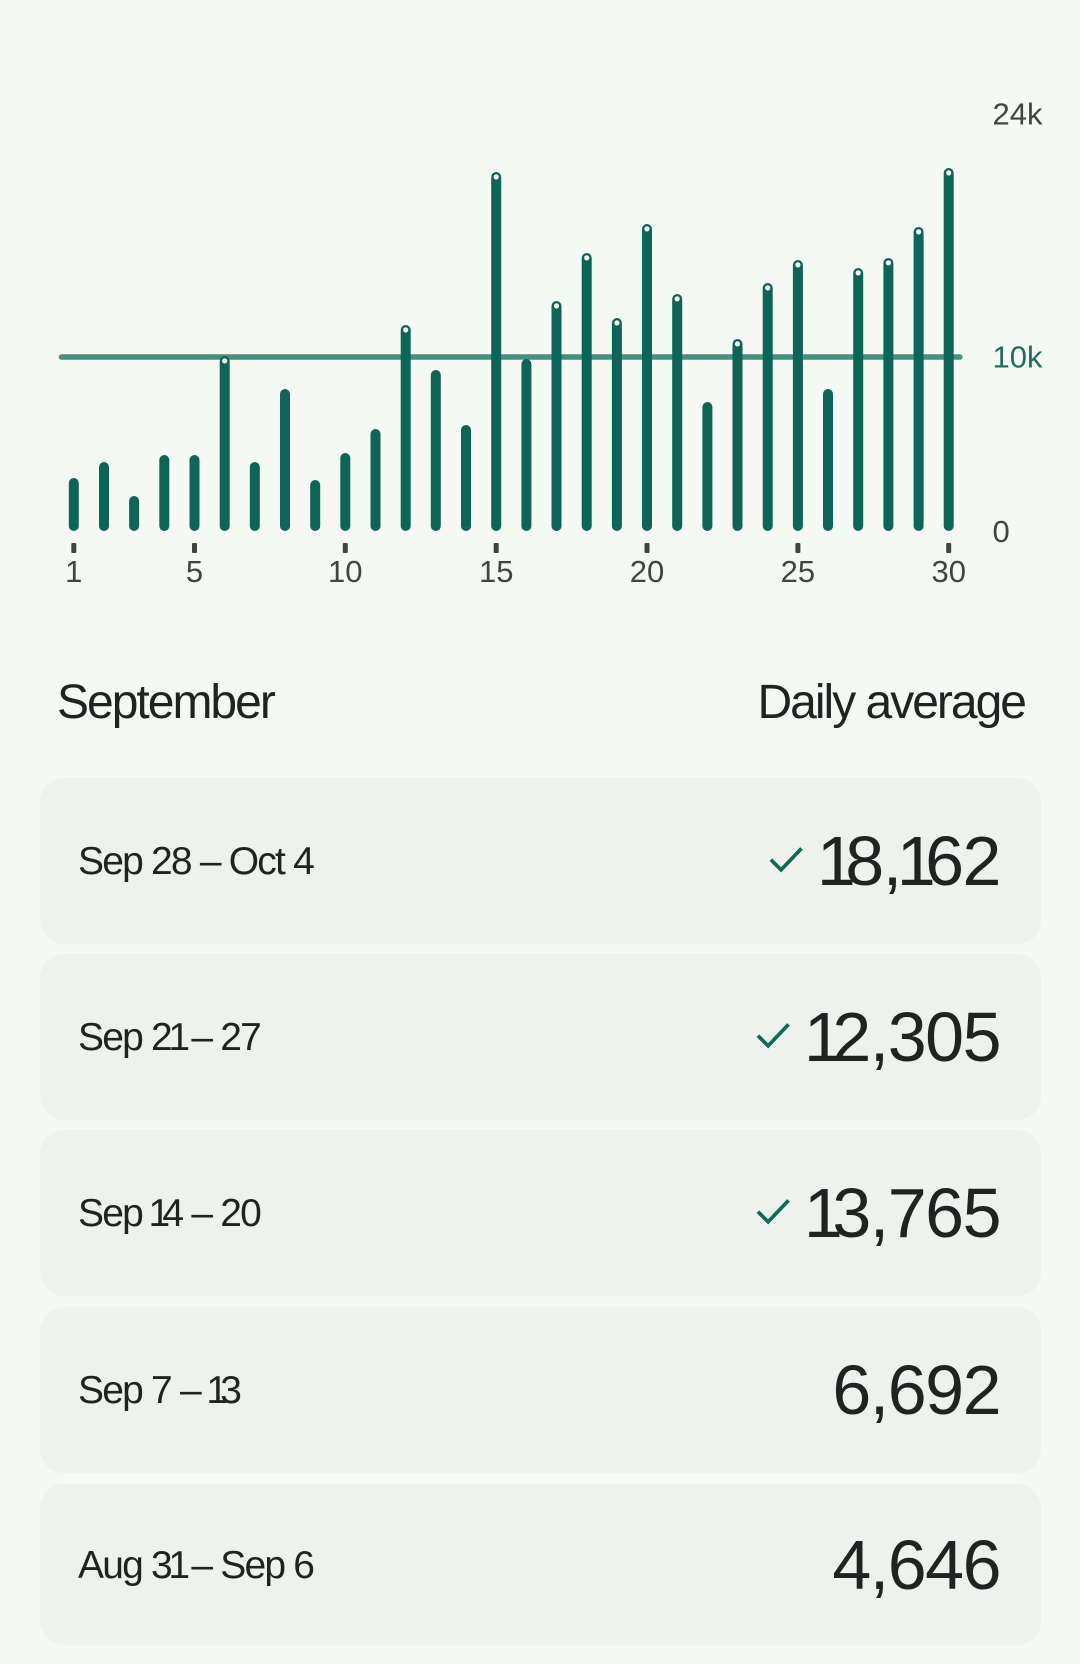 The image size is (1080, 1664). Describe the element at coordinates (73, 571) in the screenshot. I see `svg-text: 1` at that location.